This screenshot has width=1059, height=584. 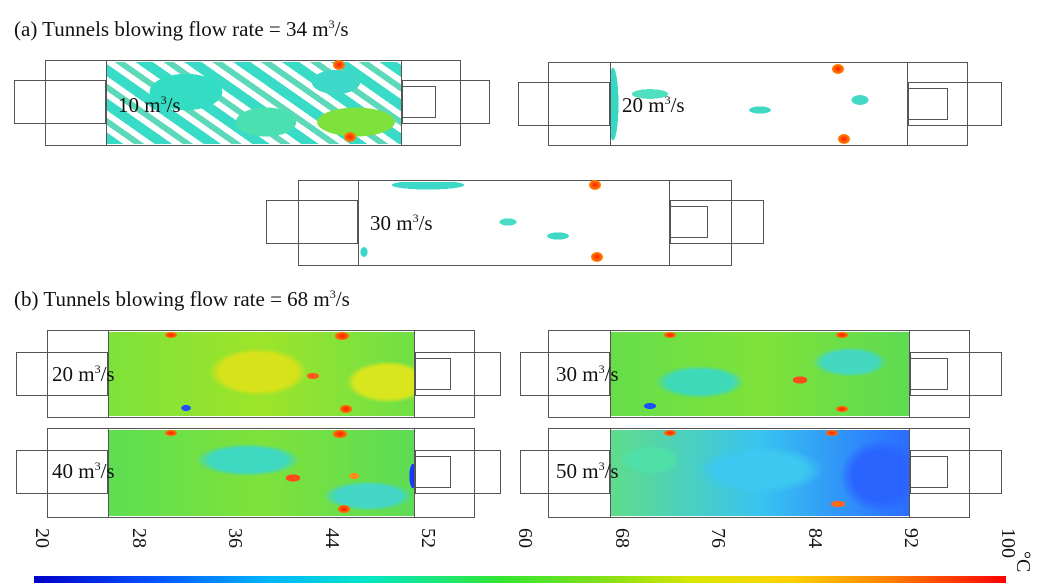 I want to click on scale-tick-label: 52, so click(x=428, y=538).